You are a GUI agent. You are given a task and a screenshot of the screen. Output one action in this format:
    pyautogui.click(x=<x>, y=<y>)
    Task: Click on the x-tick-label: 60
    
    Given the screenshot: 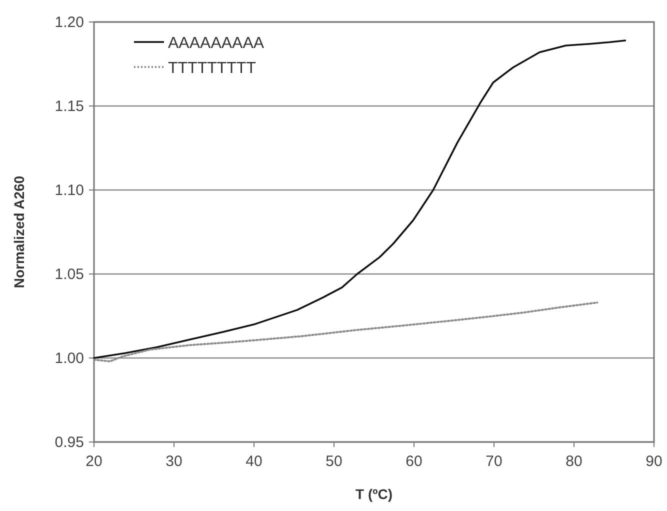 What is the action you would take?
    pyautogui.click(x=414, y=461)
    